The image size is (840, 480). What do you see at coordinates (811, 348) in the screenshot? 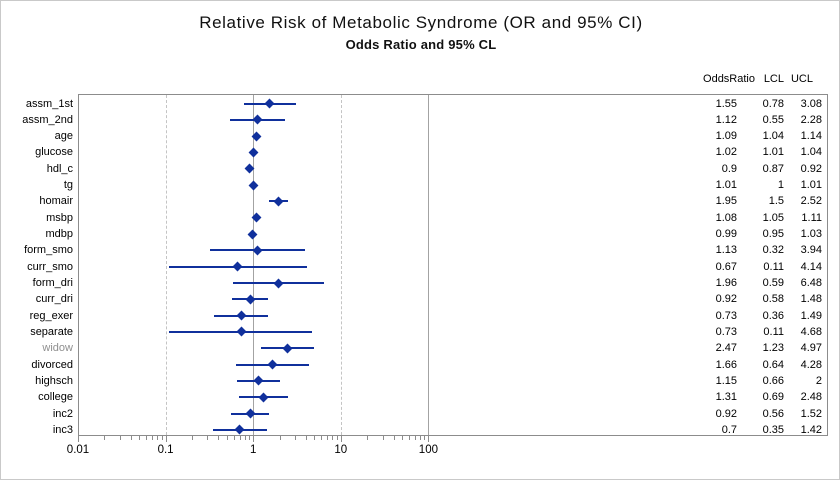
I see `table-cell-ucl: 4.97` at bounding box center [811, 348].